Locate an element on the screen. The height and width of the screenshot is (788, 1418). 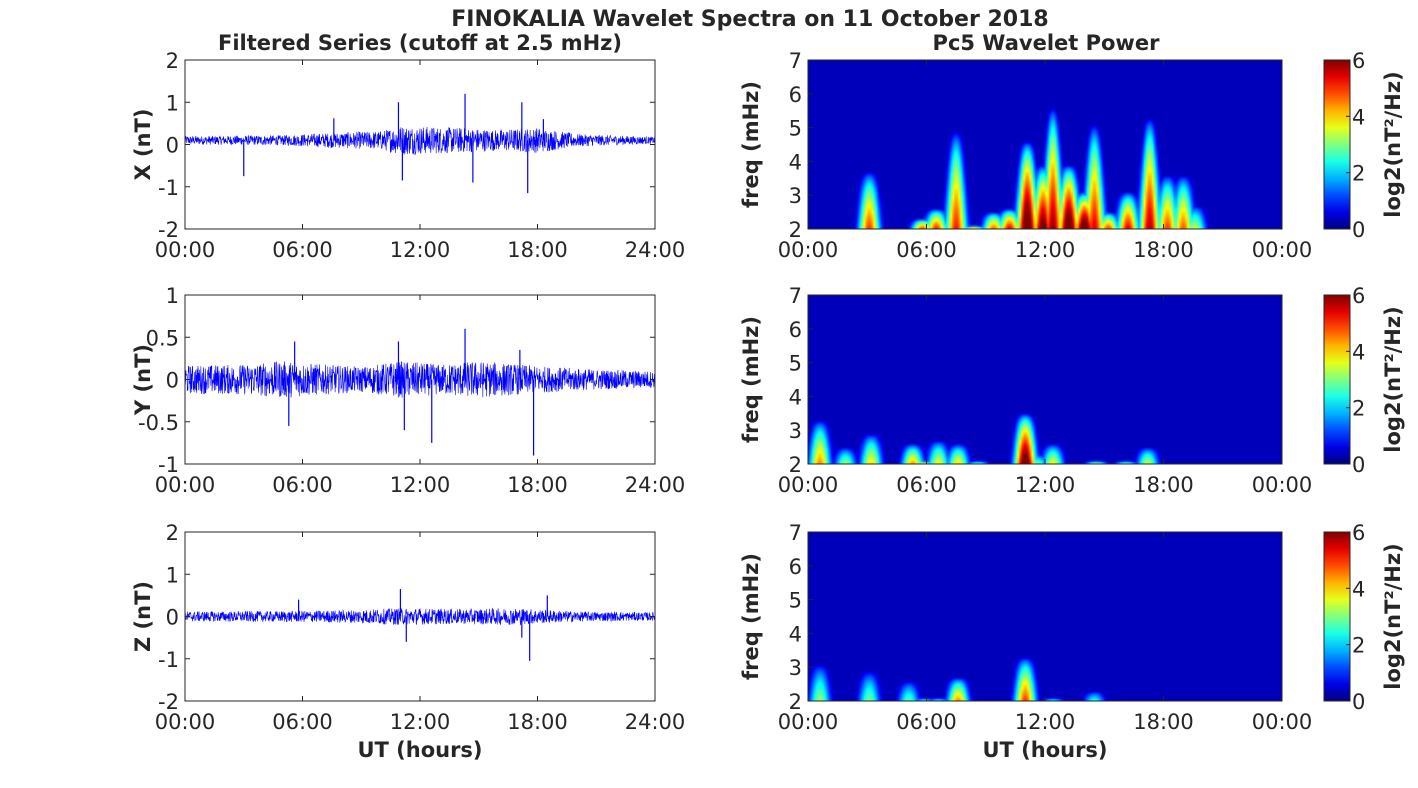
panel-x-wavelet-colorbar-tick-label: 6 is located at coordinates (1358, 61).